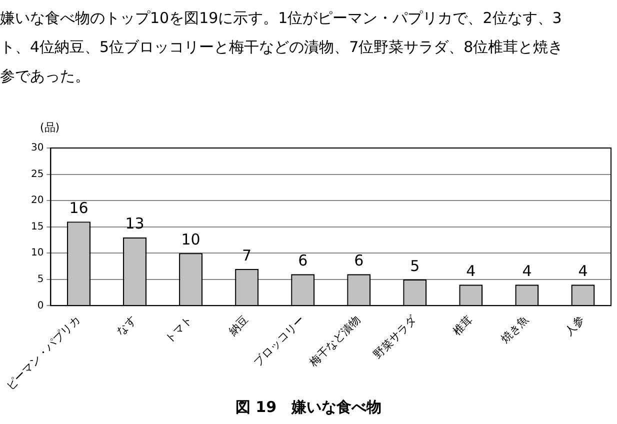  Describe the element at coordinates (415, 265) in the screenshot. I see `data-label: 5` at that location.